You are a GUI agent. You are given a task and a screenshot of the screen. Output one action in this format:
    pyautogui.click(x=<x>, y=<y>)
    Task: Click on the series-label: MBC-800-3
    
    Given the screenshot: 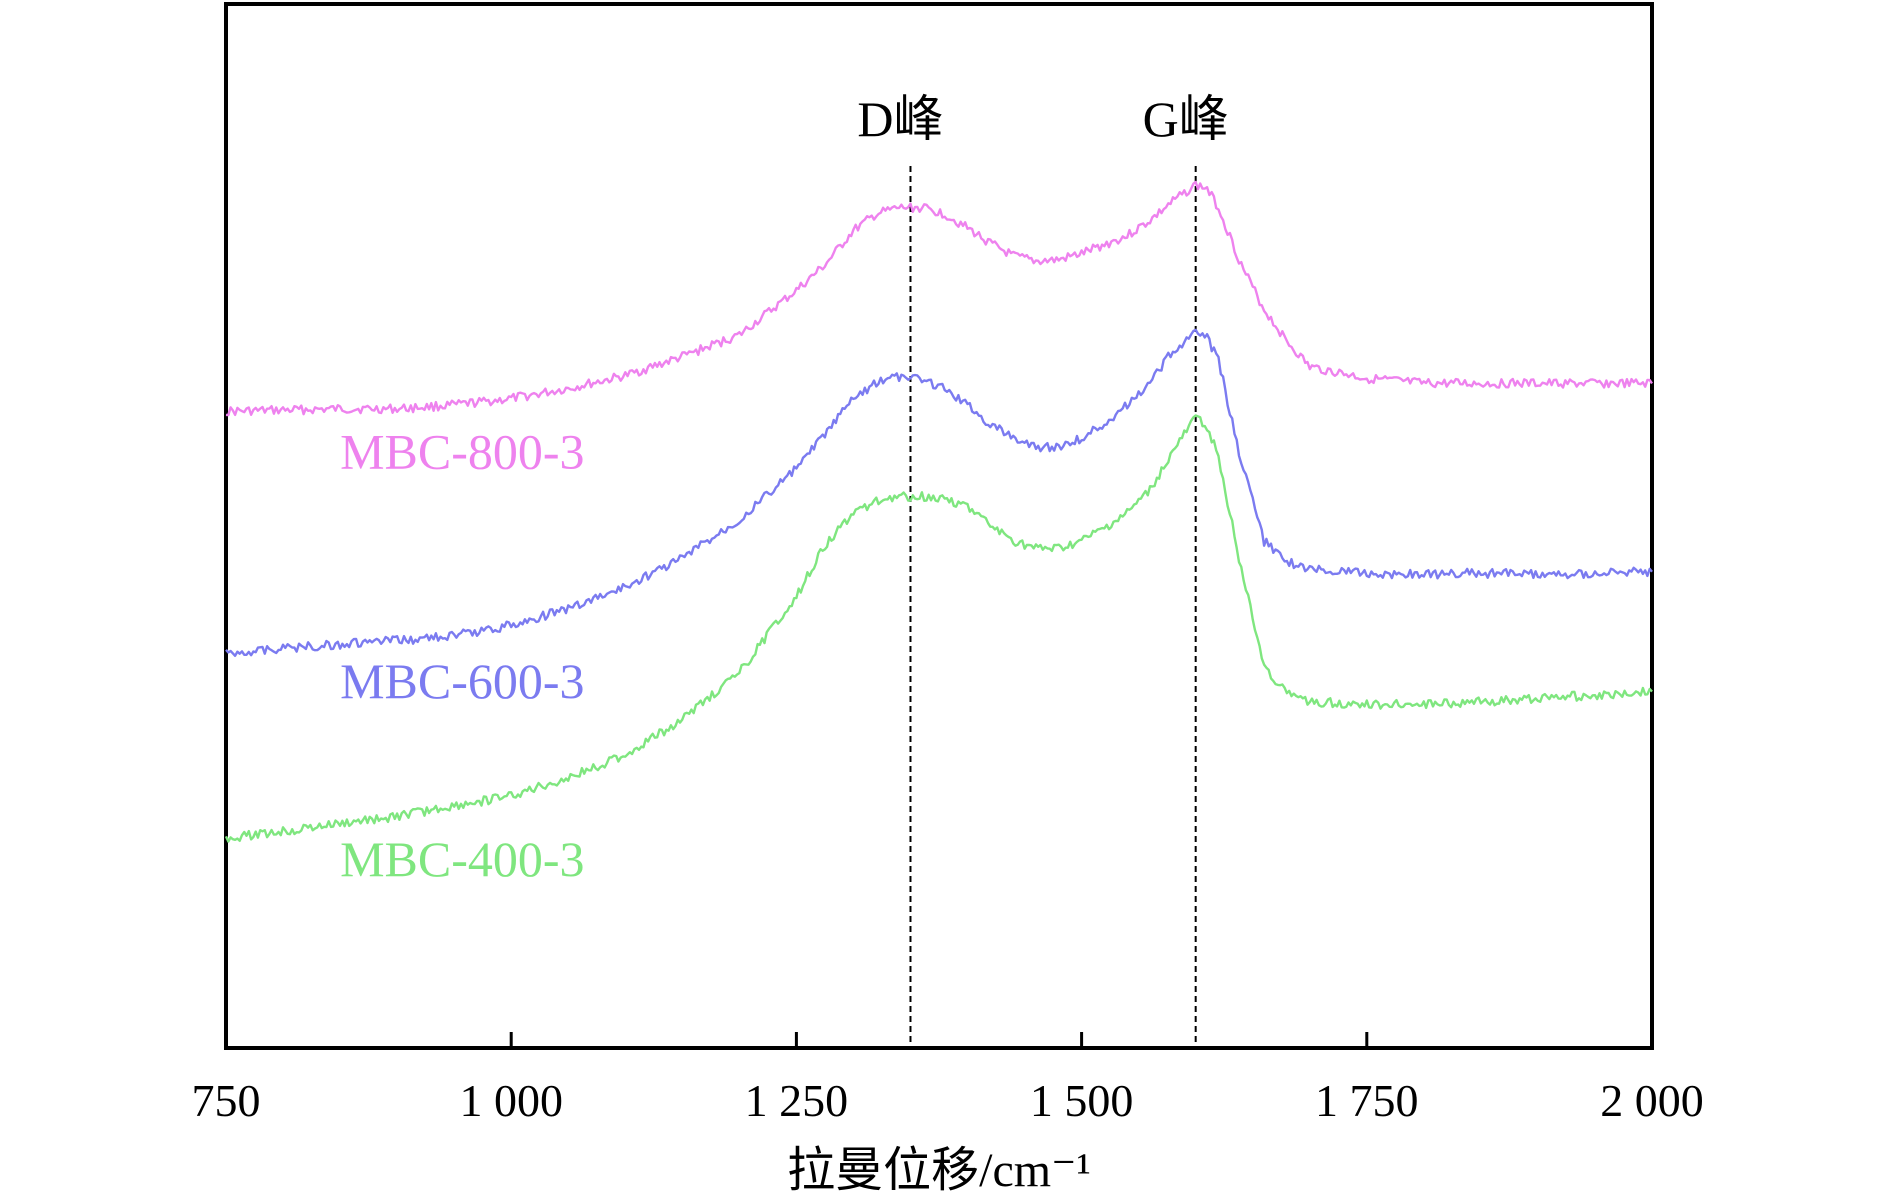 What is the action you would take?
    pyautogui.click(x=462, y=452)
    